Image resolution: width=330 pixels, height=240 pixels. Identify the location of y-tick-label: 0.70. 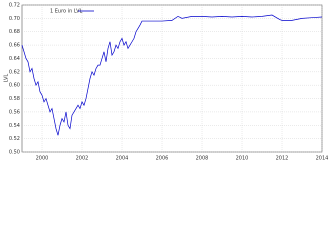
(14, 19).